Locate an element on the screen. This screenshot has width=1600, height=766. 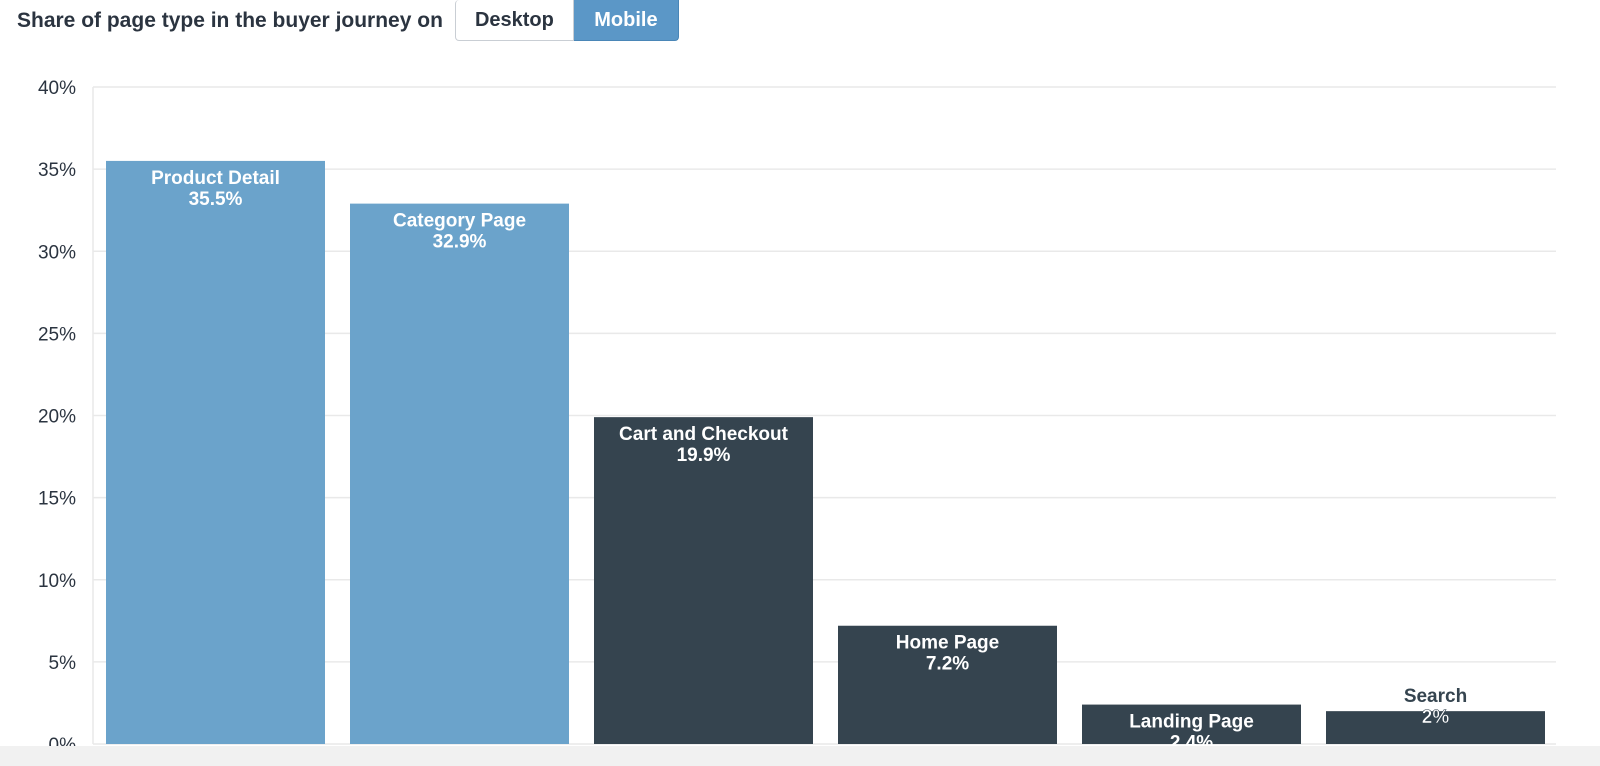
bar-value-label: 2% is located at coordinates (1436, 717).